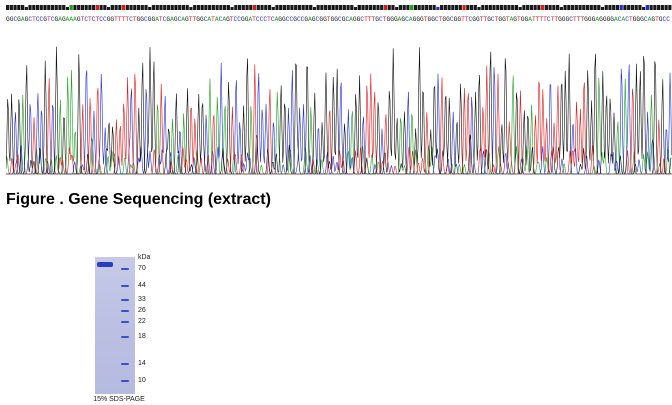 The image size is (672, 405). I want to click on marker-label: 22, so click(142, 322).